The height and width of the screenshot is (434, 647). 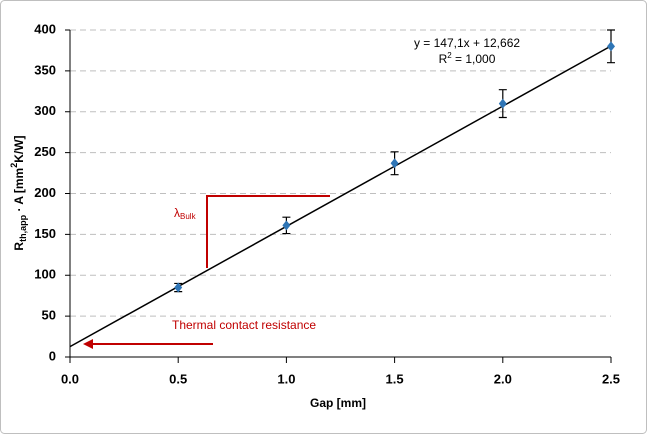 I want to click on y-label-sub: th,app, so click(x=23, y=227).